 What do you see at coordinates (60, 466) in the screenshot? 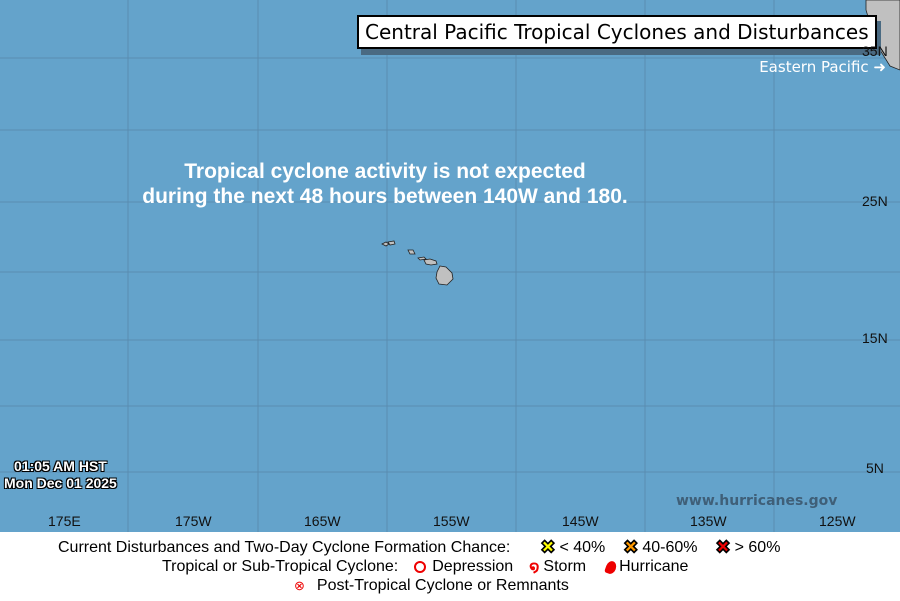
I see `timestamp-time: 01:05 AM HST` at bounding box center [60, 466].